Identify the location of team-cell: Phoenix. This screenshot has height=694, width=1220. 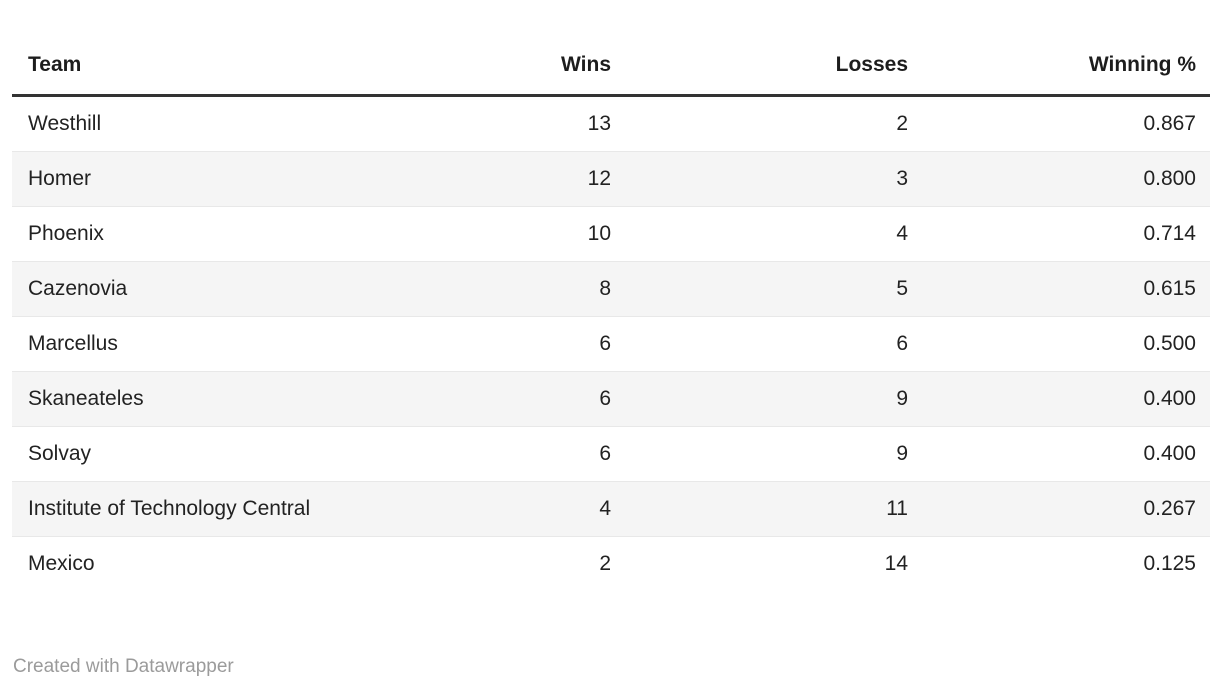
(169, 234).